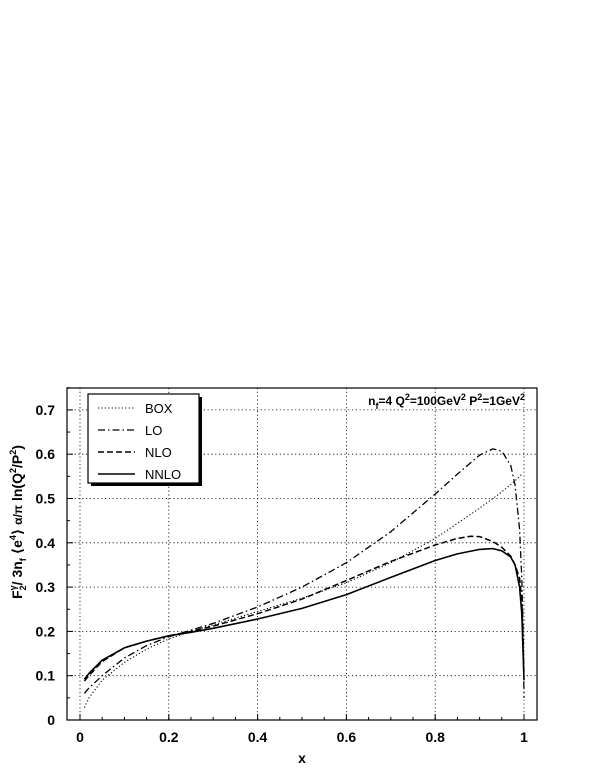 This screenshot has height=770, width=595. Describe the element at coordinates (46, 587) in the screenshot. I see `y-tick-label: 0.3` at that location.